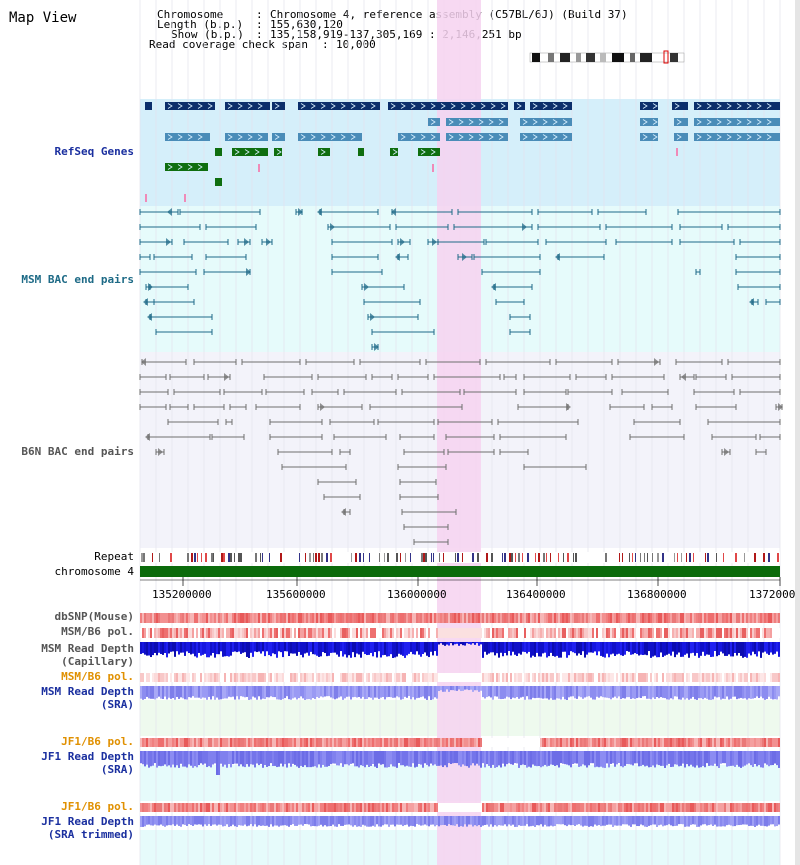 The image size is (800, 865). I want to click on bac-end-arrow, so click(226, 377).